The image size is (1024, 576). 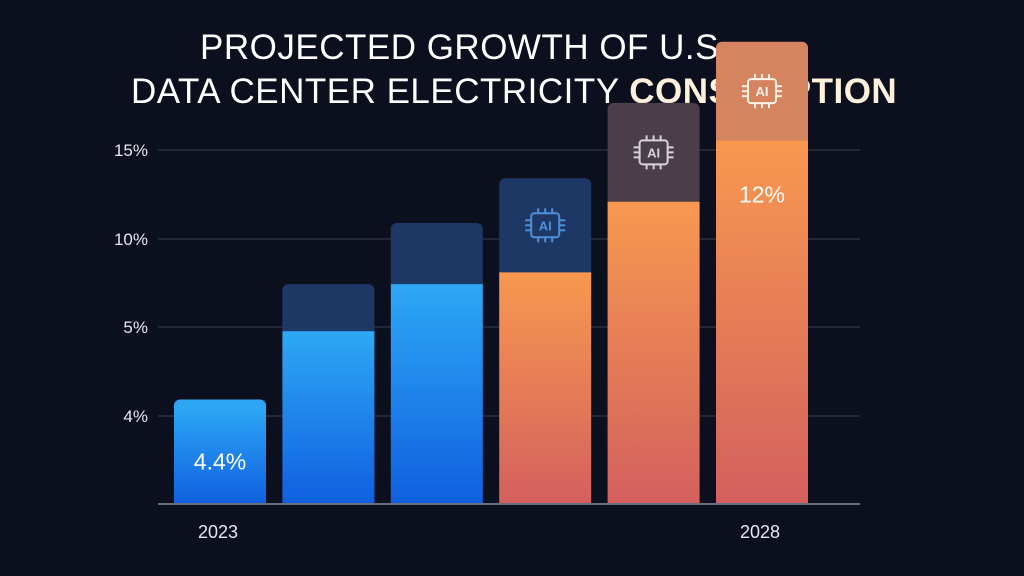 I want to click on y-axis-tick-labels: 4% 5% 10% 15%, so click(x=131, y=283).